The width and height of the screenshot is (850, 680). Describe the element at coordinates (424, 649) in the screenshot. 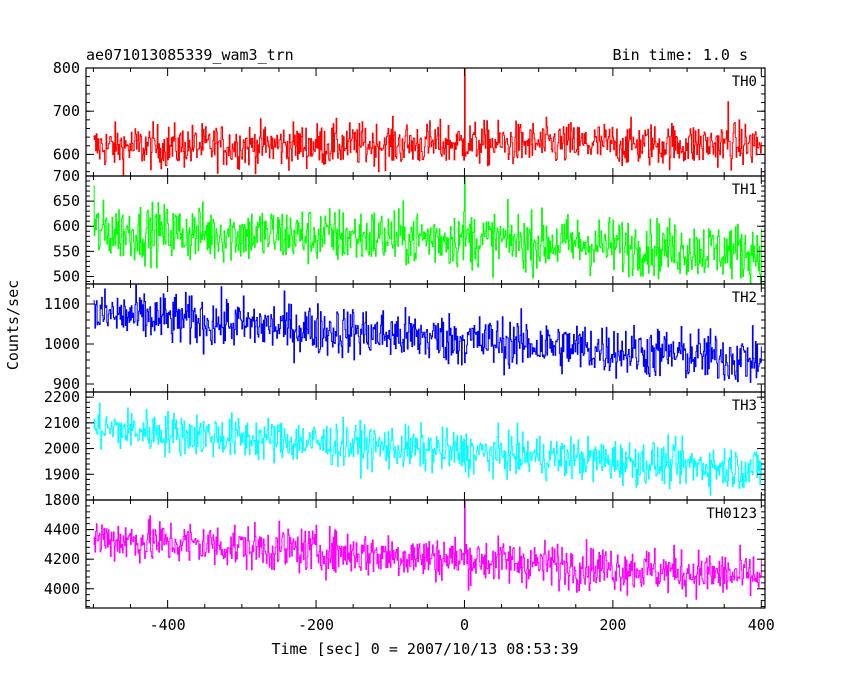

I see `x-axis-title: Time [sec] 0 = 2007/10/13 08:53:39` at that location.